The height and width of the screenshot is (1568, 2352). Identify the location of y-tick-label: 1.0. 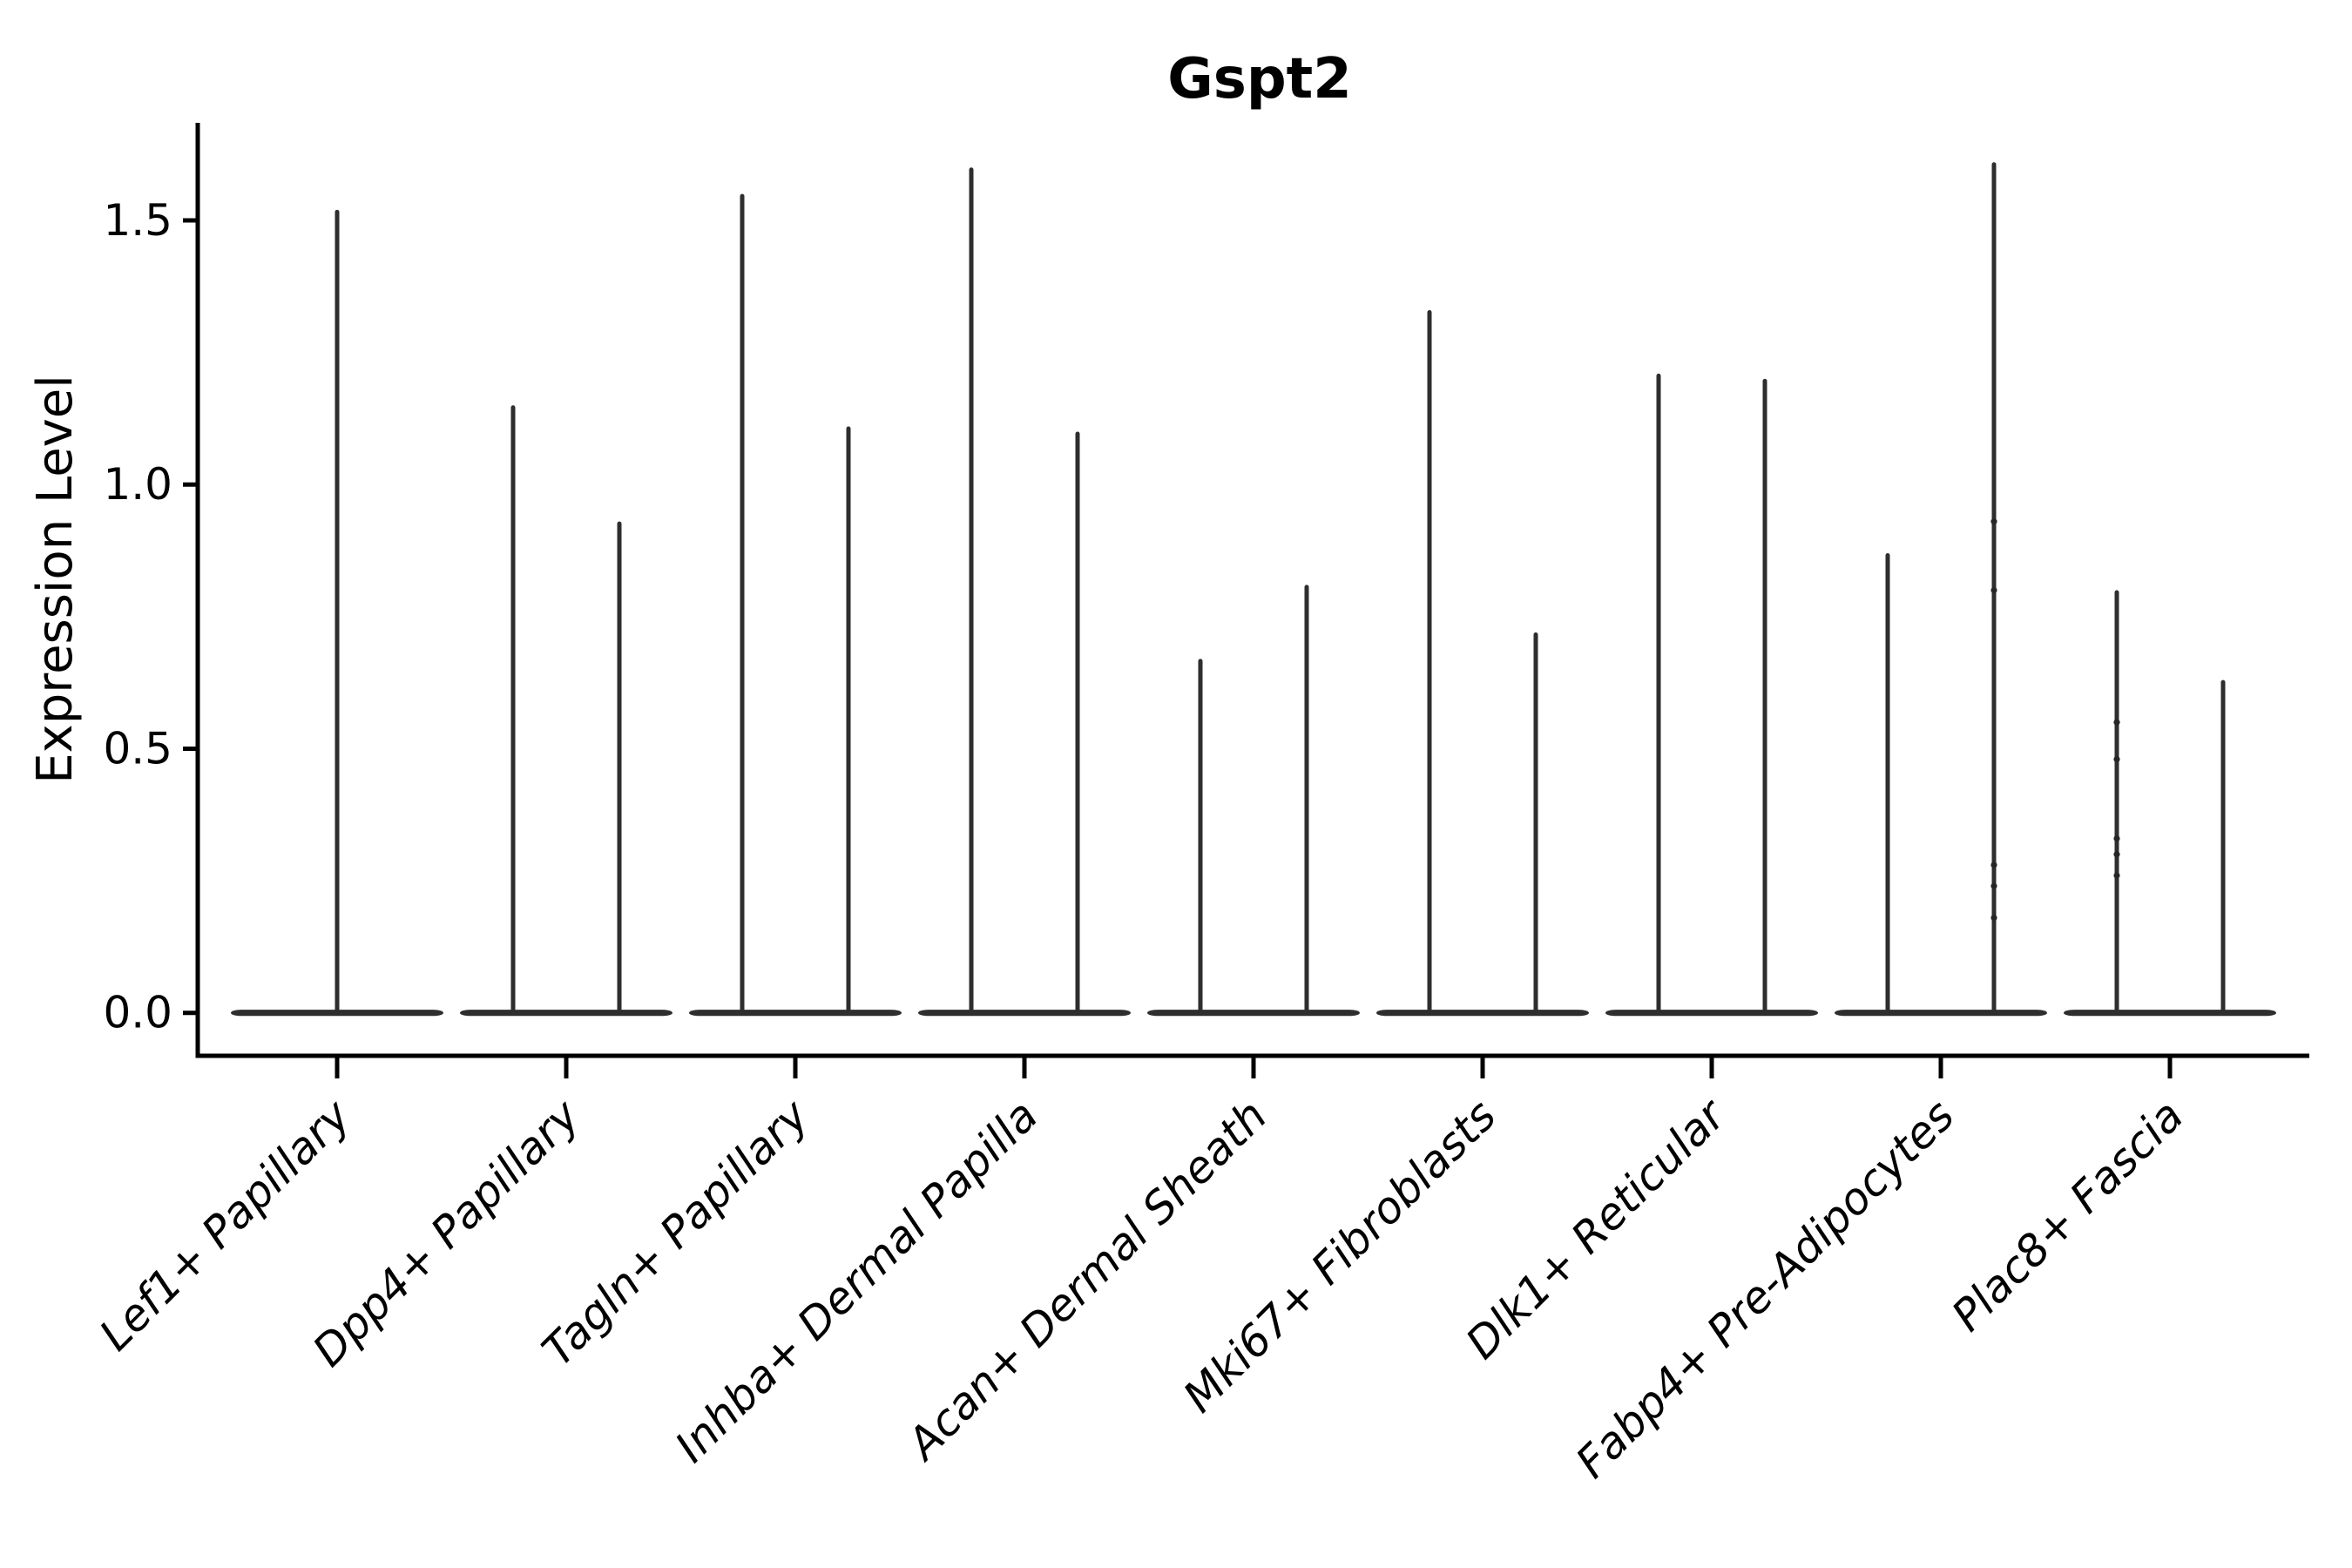
(137, 485).